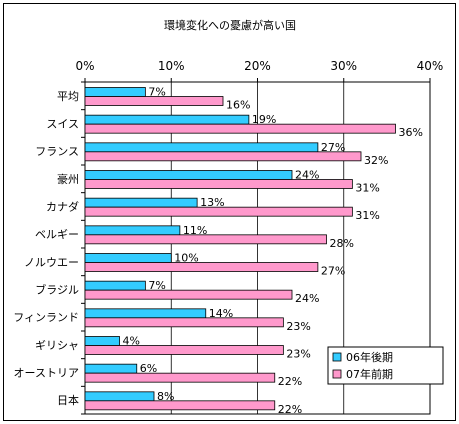 The width and height of the screenshot is (459, 424). What do you see at coordinates (46, 317) in the screenshot?
I see `category-label: フィンランド` at bounding box center [46, 317].